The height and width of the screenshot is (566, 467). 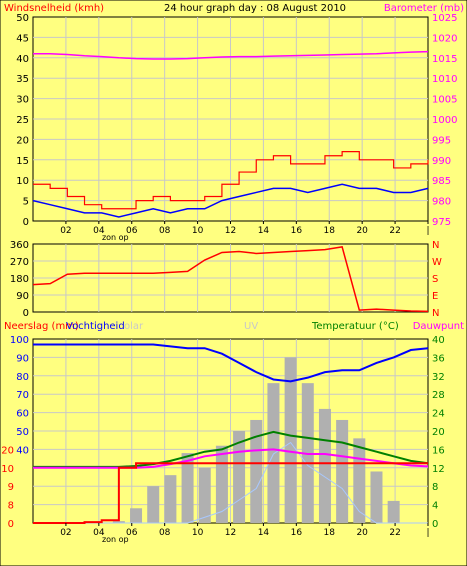 I want to click on panel-1-xtick-label: 18, so click(x=330, y=231).